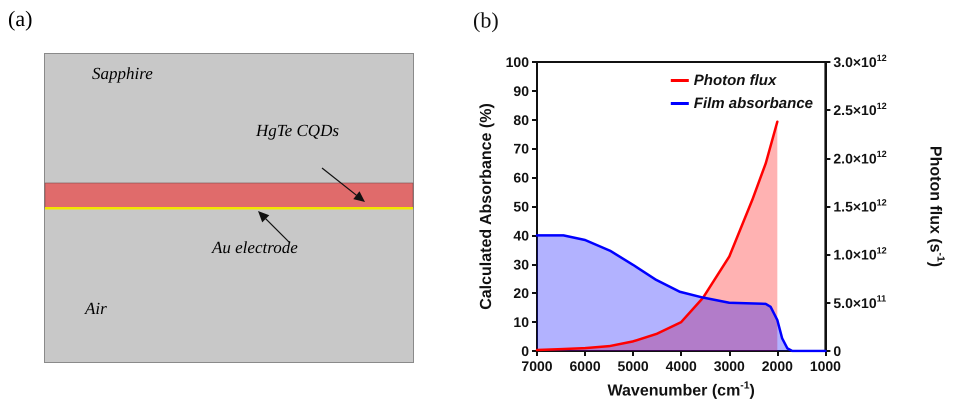  What do you see at coordinates (487, 206) in the screenshot?
I see `y-axis-title: Calculated Absorbance (%)` at bounding box center [487, 206].